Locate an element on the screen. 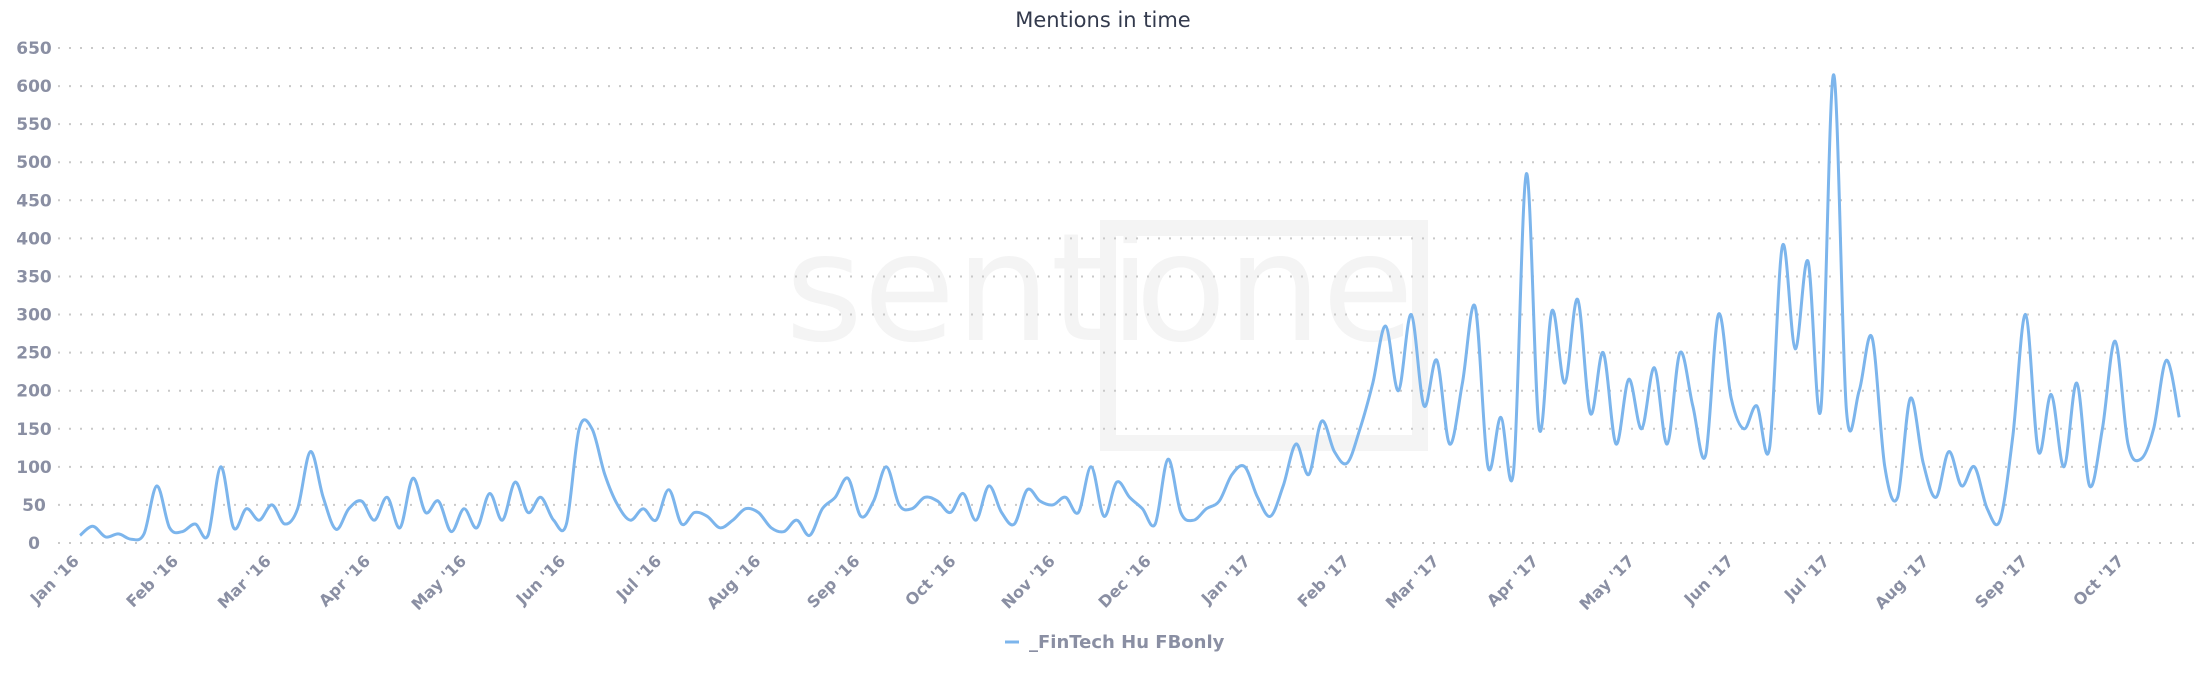  chart-title: Mentions in time is located at coordinates (1102, 20).